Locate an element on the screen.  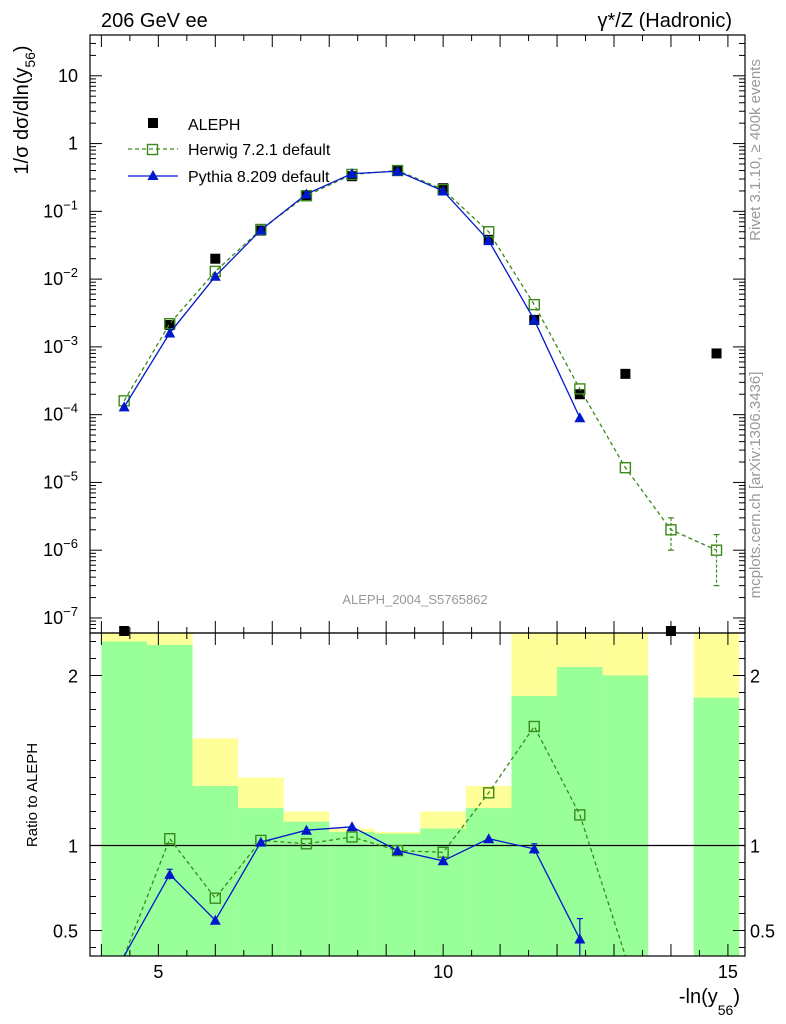
x-tick-label: 10 is located at coordinates (443, 972).